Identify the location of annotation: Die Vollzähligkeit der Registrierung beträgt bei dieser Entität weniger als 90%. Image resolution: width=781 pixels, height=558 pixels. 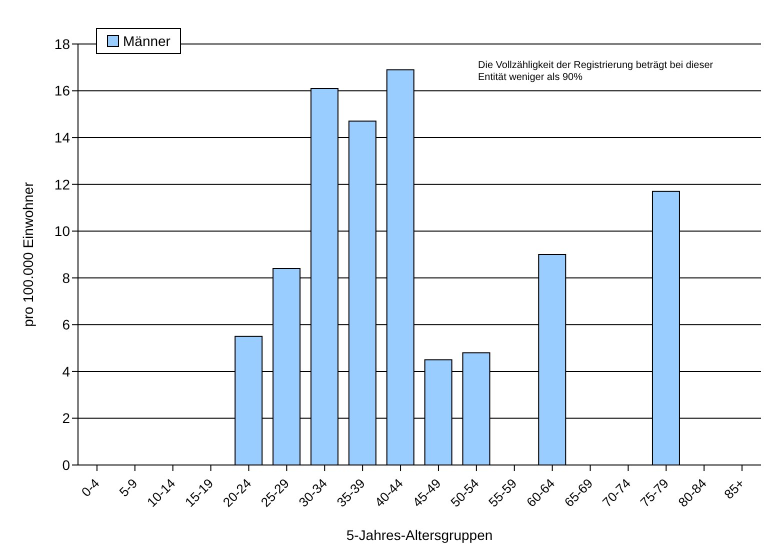
(596, 72).